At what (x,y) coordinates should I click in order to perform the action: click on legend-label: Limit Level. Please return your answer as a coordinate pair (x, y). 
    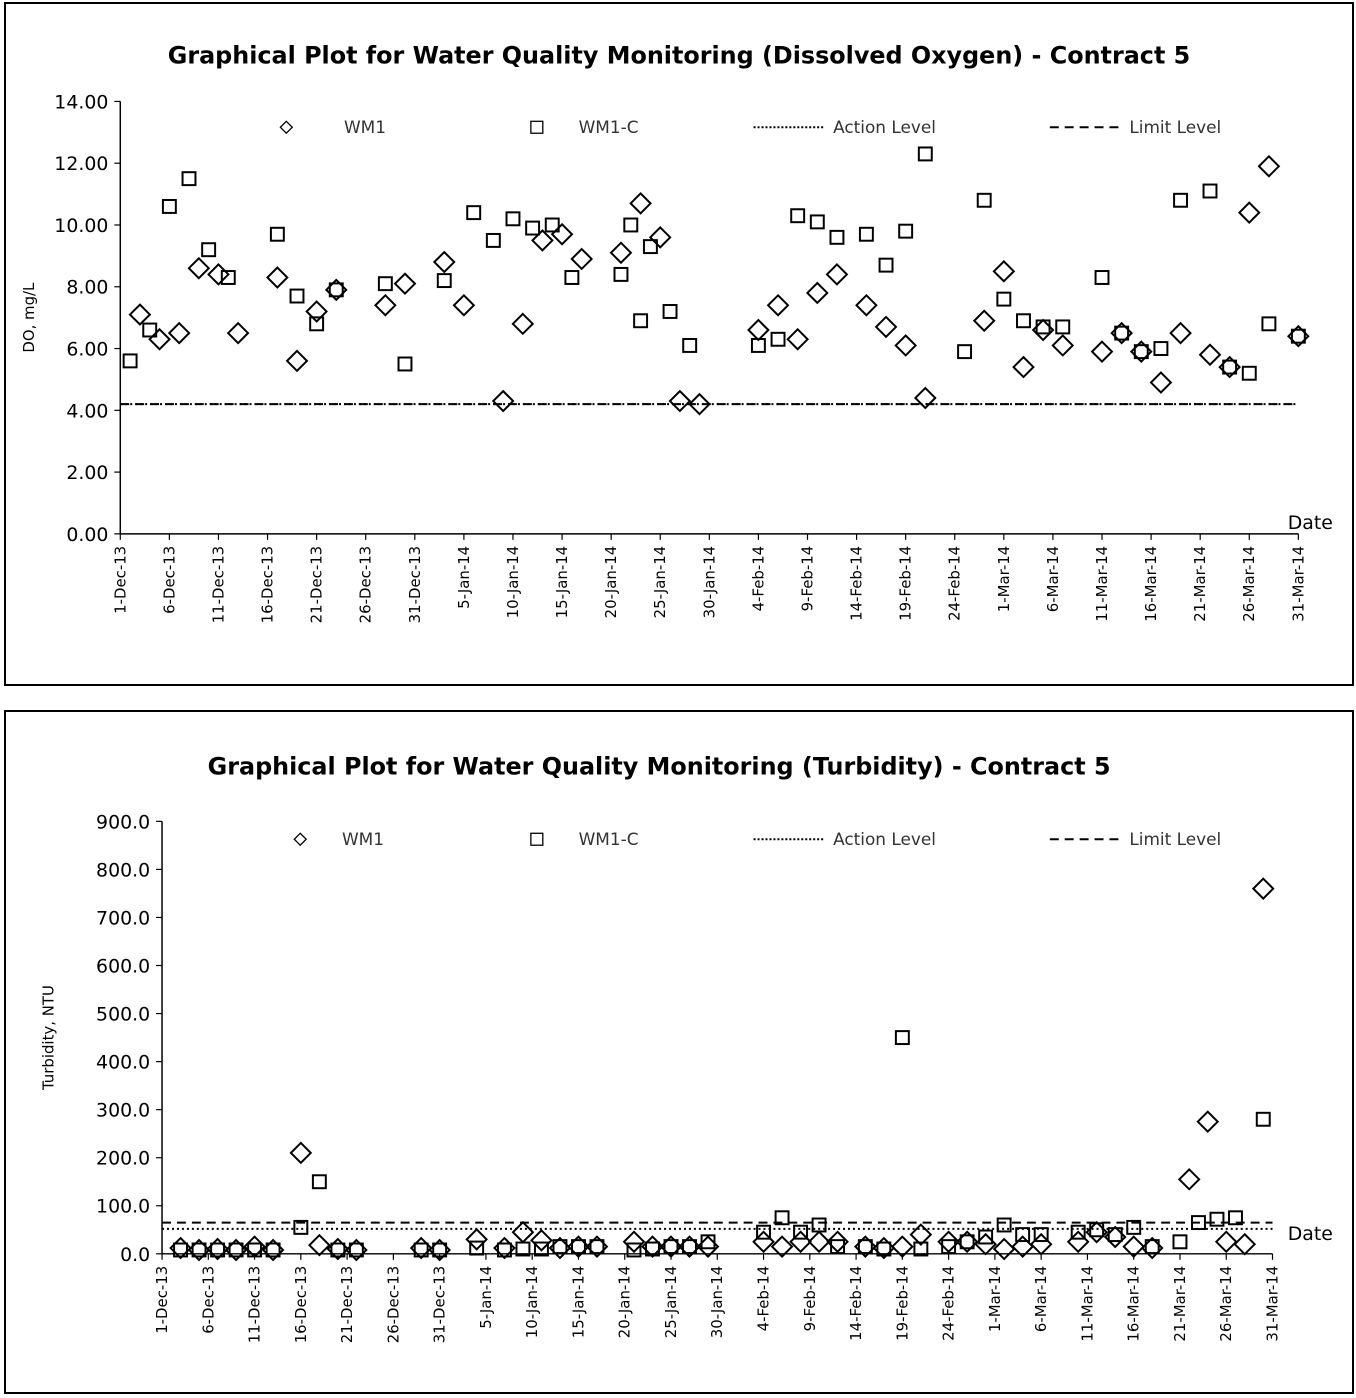
    Looking at the image, I should click on (1175, 127).